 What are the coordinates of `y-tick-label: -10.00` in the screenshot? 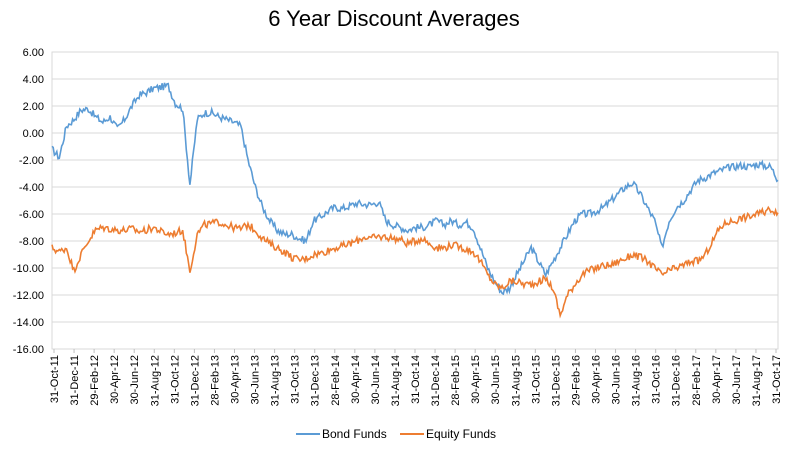 It's located at (28, 269).